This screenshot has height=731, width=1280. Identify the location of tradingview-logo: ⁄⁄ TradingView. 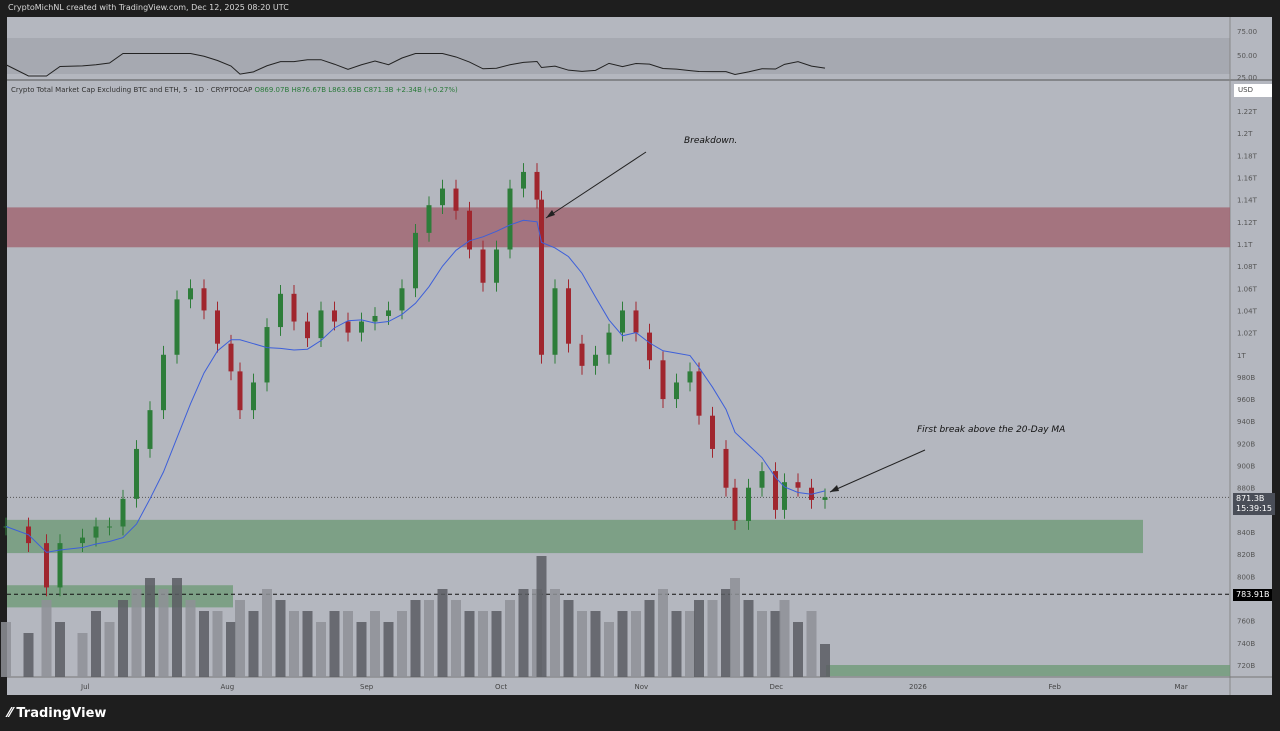
(57, 713).